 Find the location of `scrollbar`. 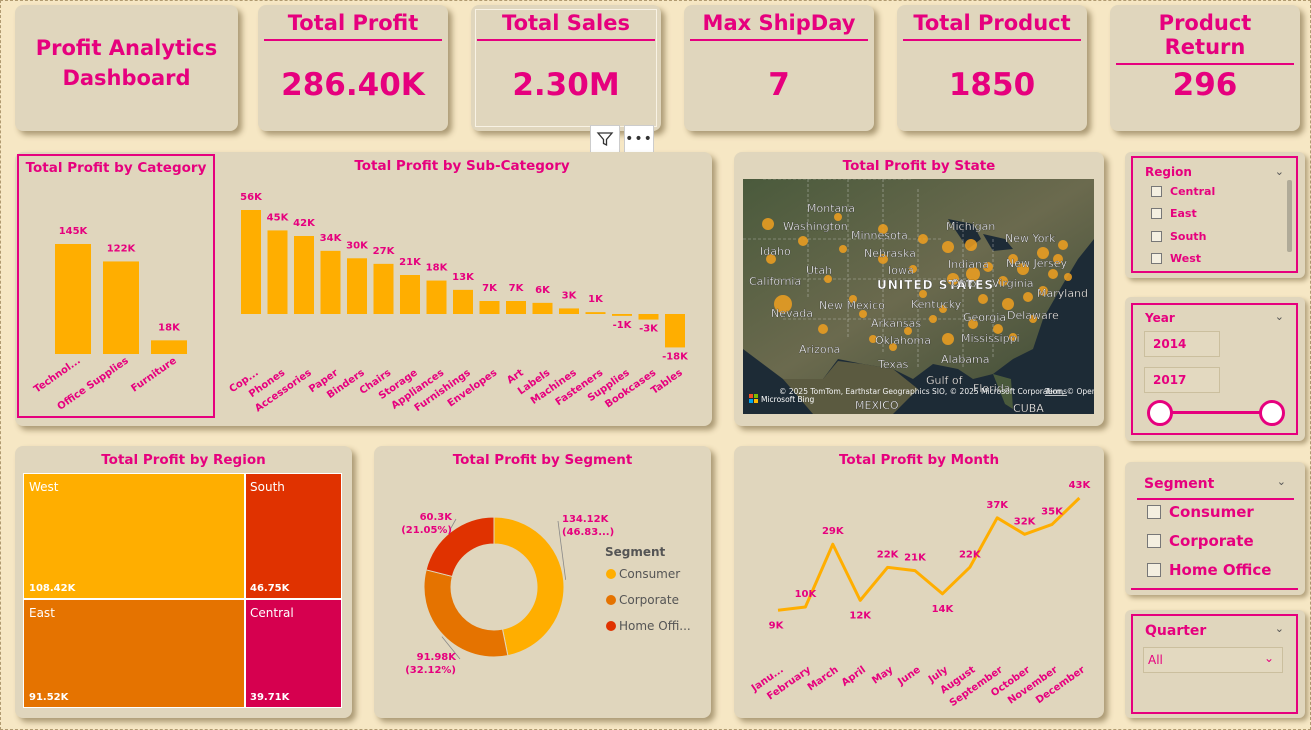

scrollbar is located at coordinates (1289, 216).